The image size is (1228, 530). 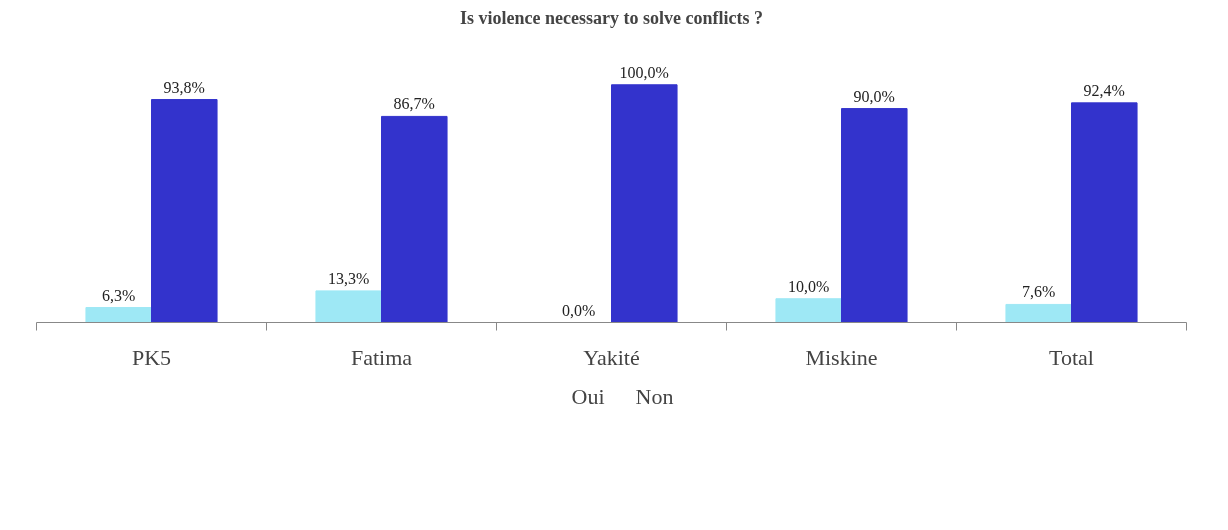 What do you see at coordinates (119, 295) in the screenshot?
I see `data-label: 6,3%` at bounding box center [119, 295].